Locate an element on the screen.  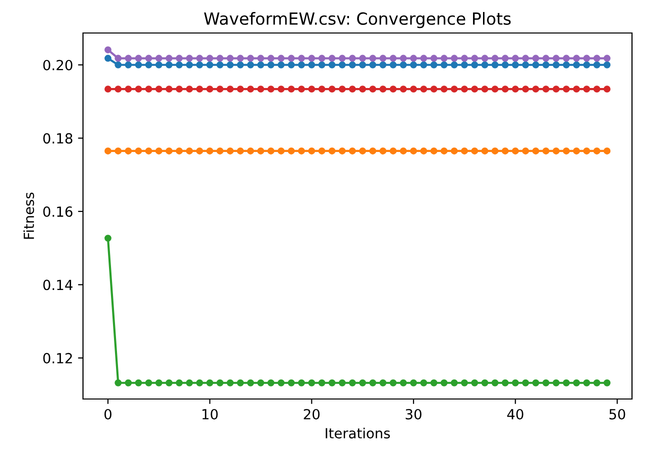
y-axis-title: Fitness is located at coordinates (28, 215).